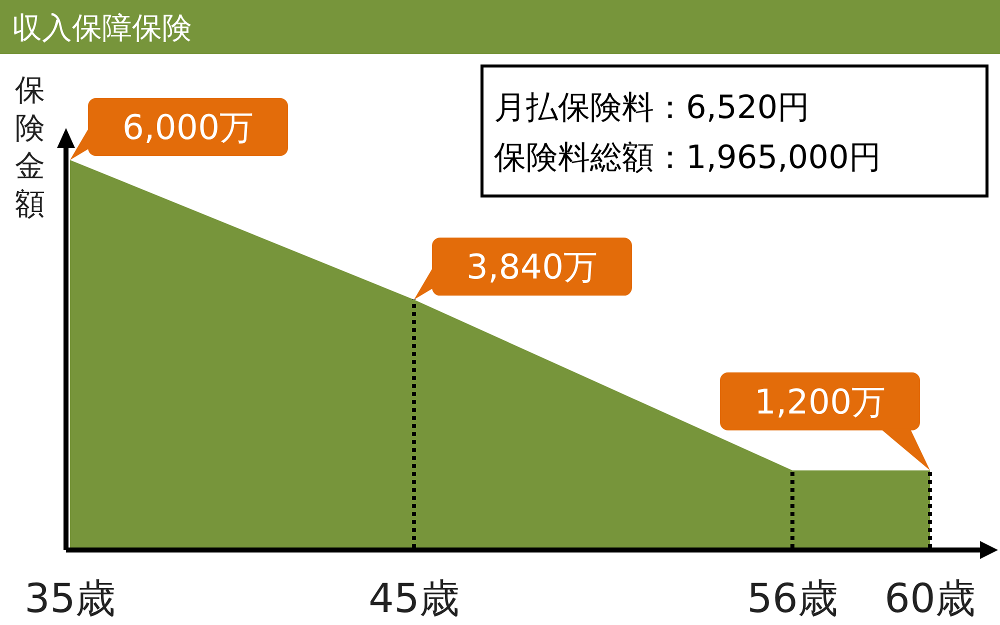 The width and height of the screenshot is (1000, 625). I want to click on annotation: 保険料総額：1,965,000円, so click(687, 157).